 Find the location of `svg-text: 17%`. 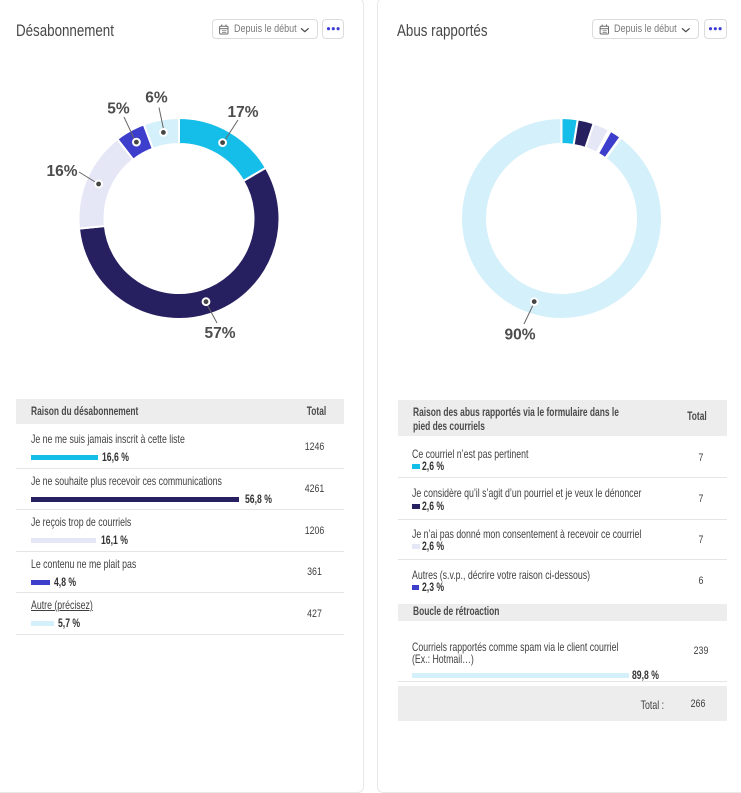

svg-text: 17% is located at coordinates (242, 112).